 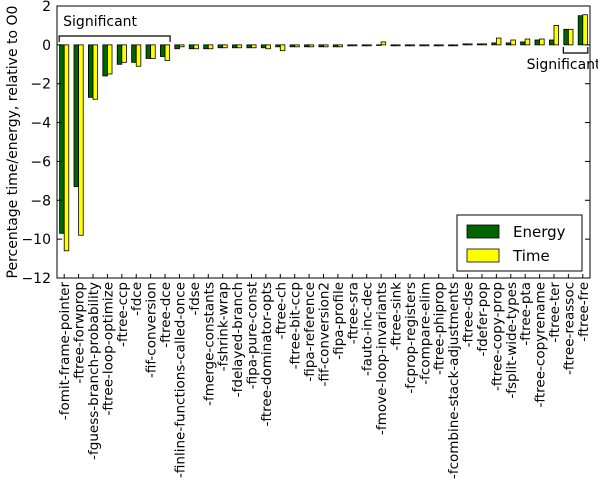 What do you see at coordinates (479, 44) in the screenshot?
I see `bar-energy-fdefer-pop` at bounding box center [479, 44].